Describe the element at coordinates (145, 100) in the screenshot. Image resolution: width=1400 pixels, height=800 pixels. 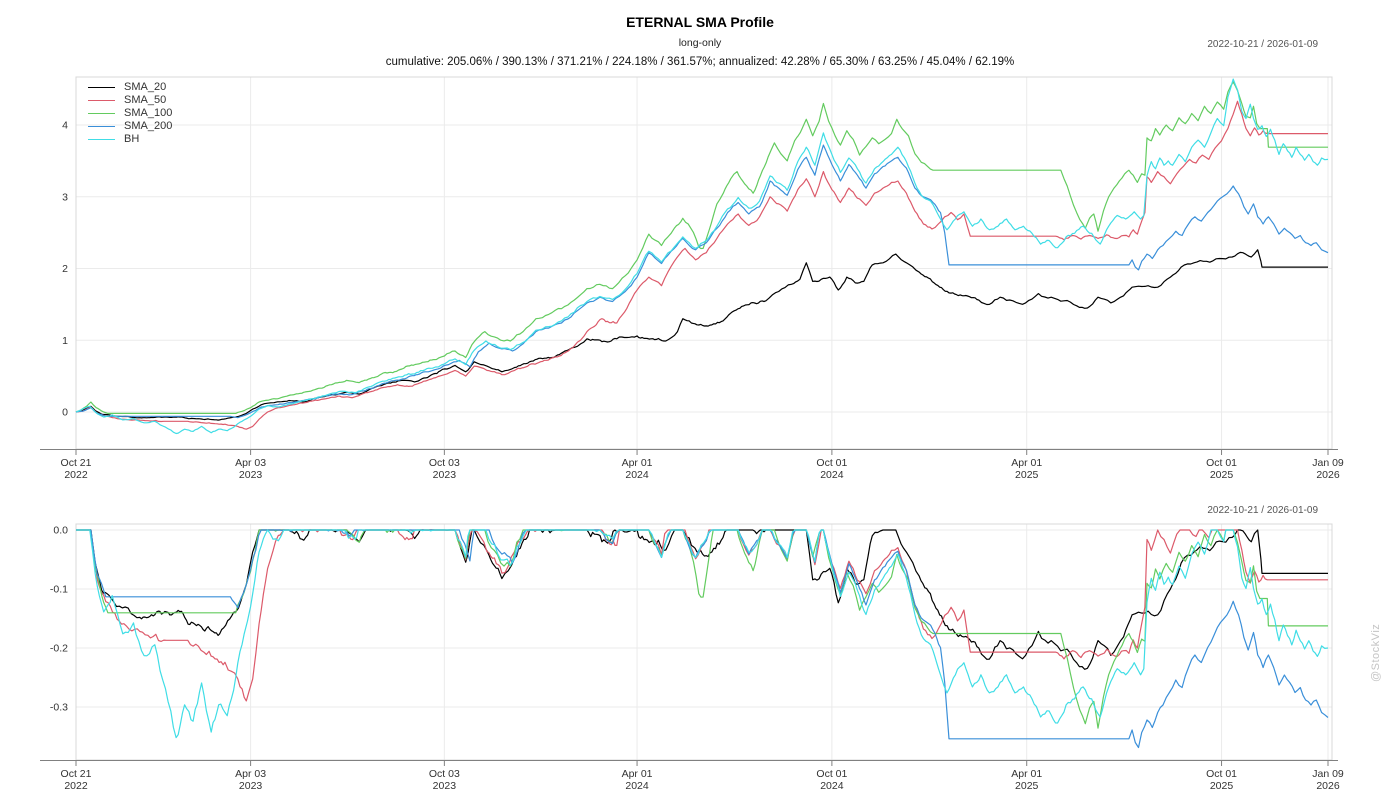
I see `legend-label: SMA_50` at that location.